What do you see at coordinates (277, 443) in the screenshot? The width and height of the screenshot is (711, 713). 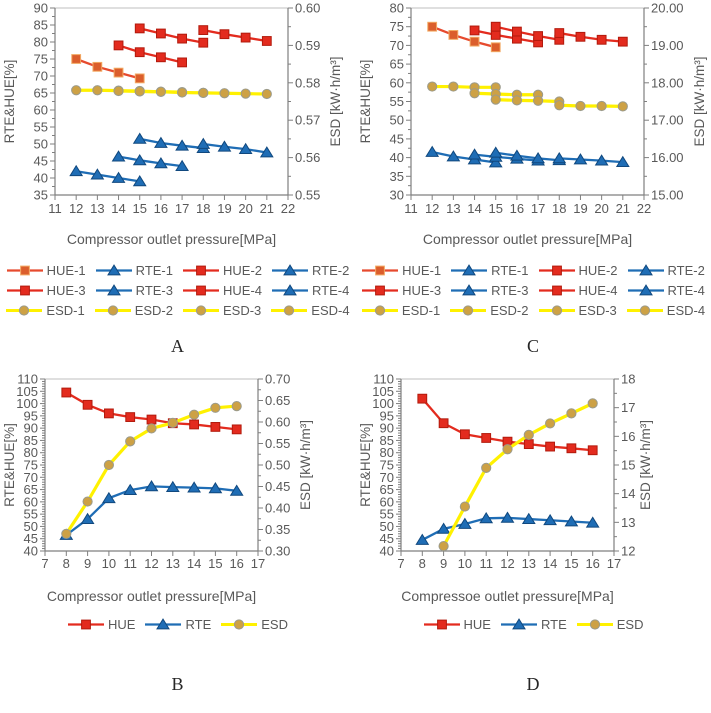 I see `svg-text: 0.55` at bounding box center [277, 443].